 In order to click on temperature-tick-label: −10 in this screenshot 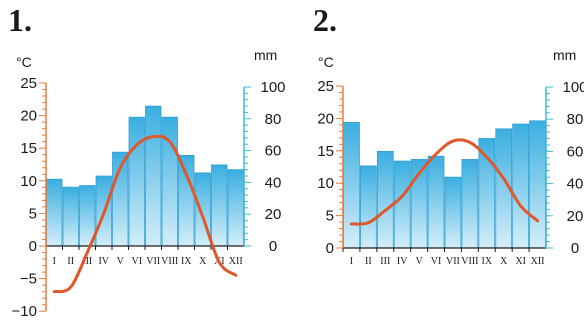, I will do `click(24, 311)`.